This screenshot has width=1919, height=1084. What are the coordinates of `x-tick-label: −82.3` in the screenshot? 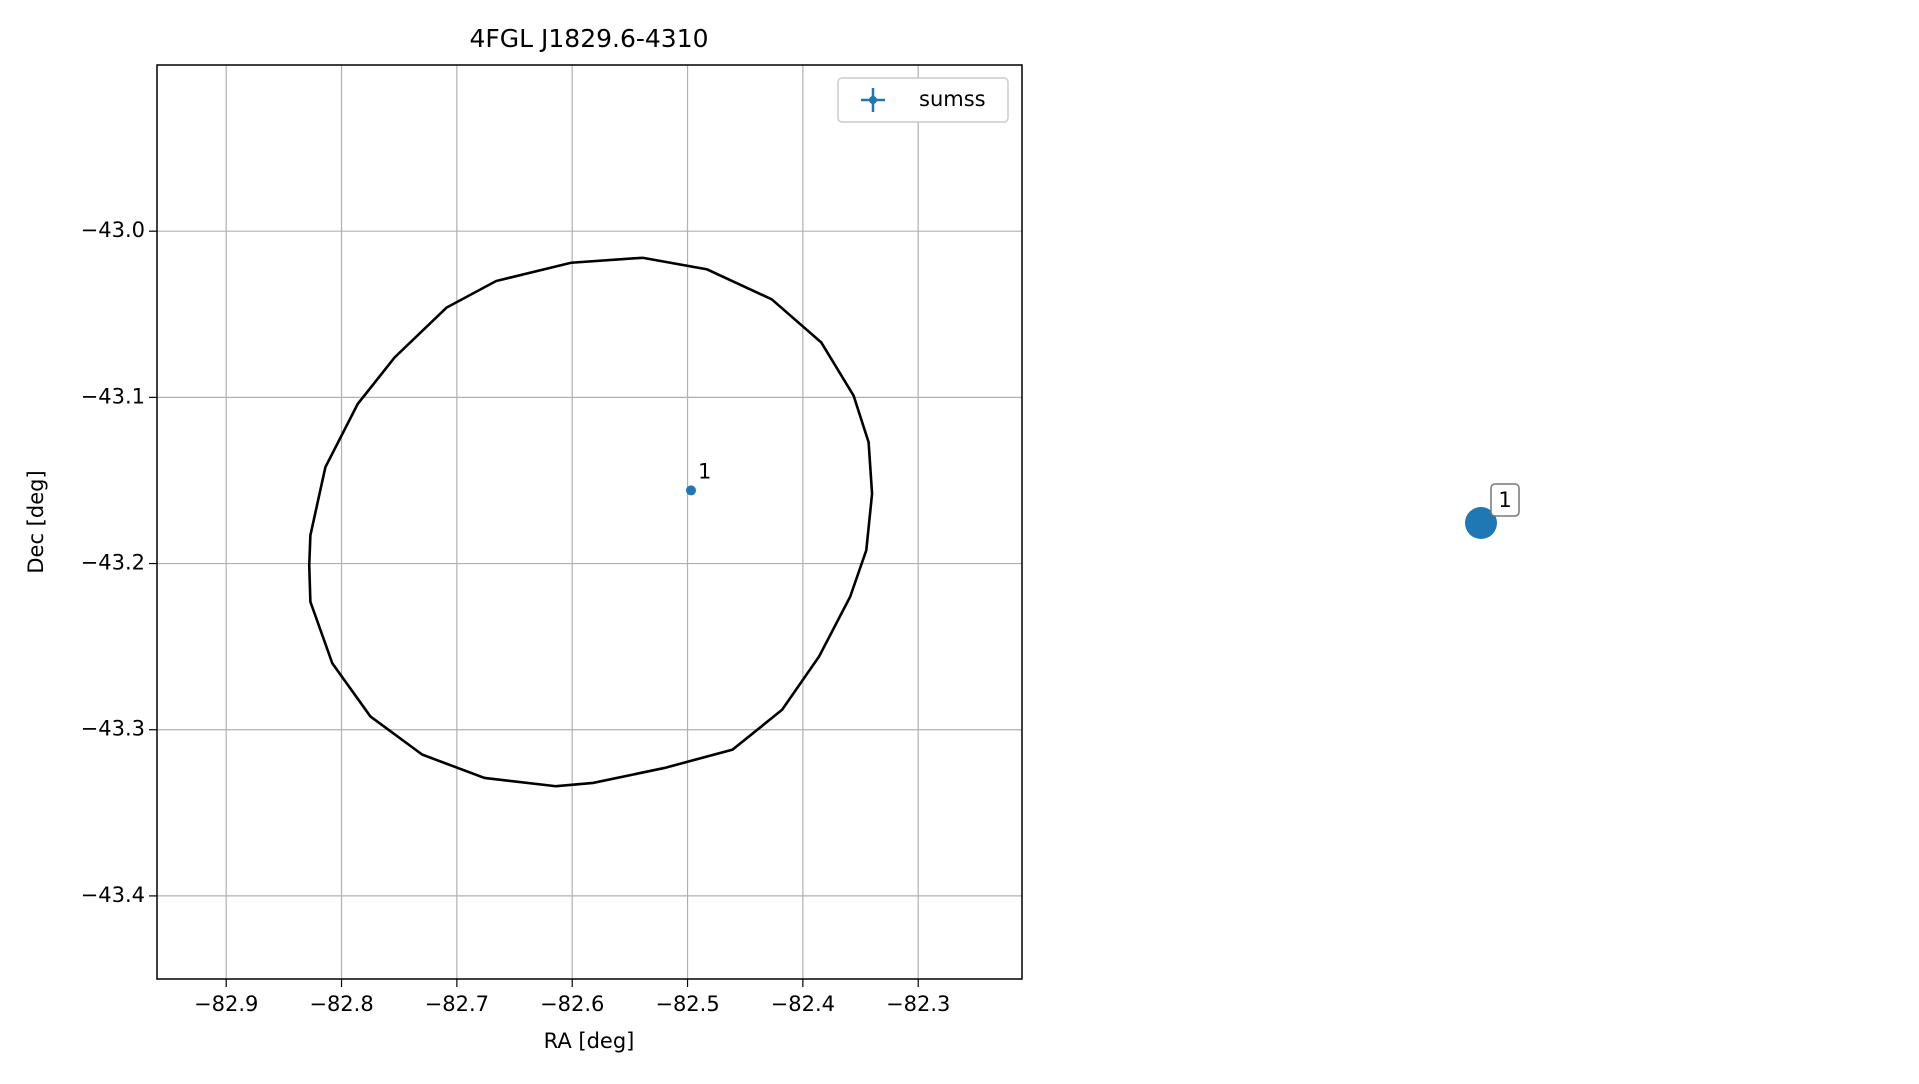 It's located at (918, 1004).